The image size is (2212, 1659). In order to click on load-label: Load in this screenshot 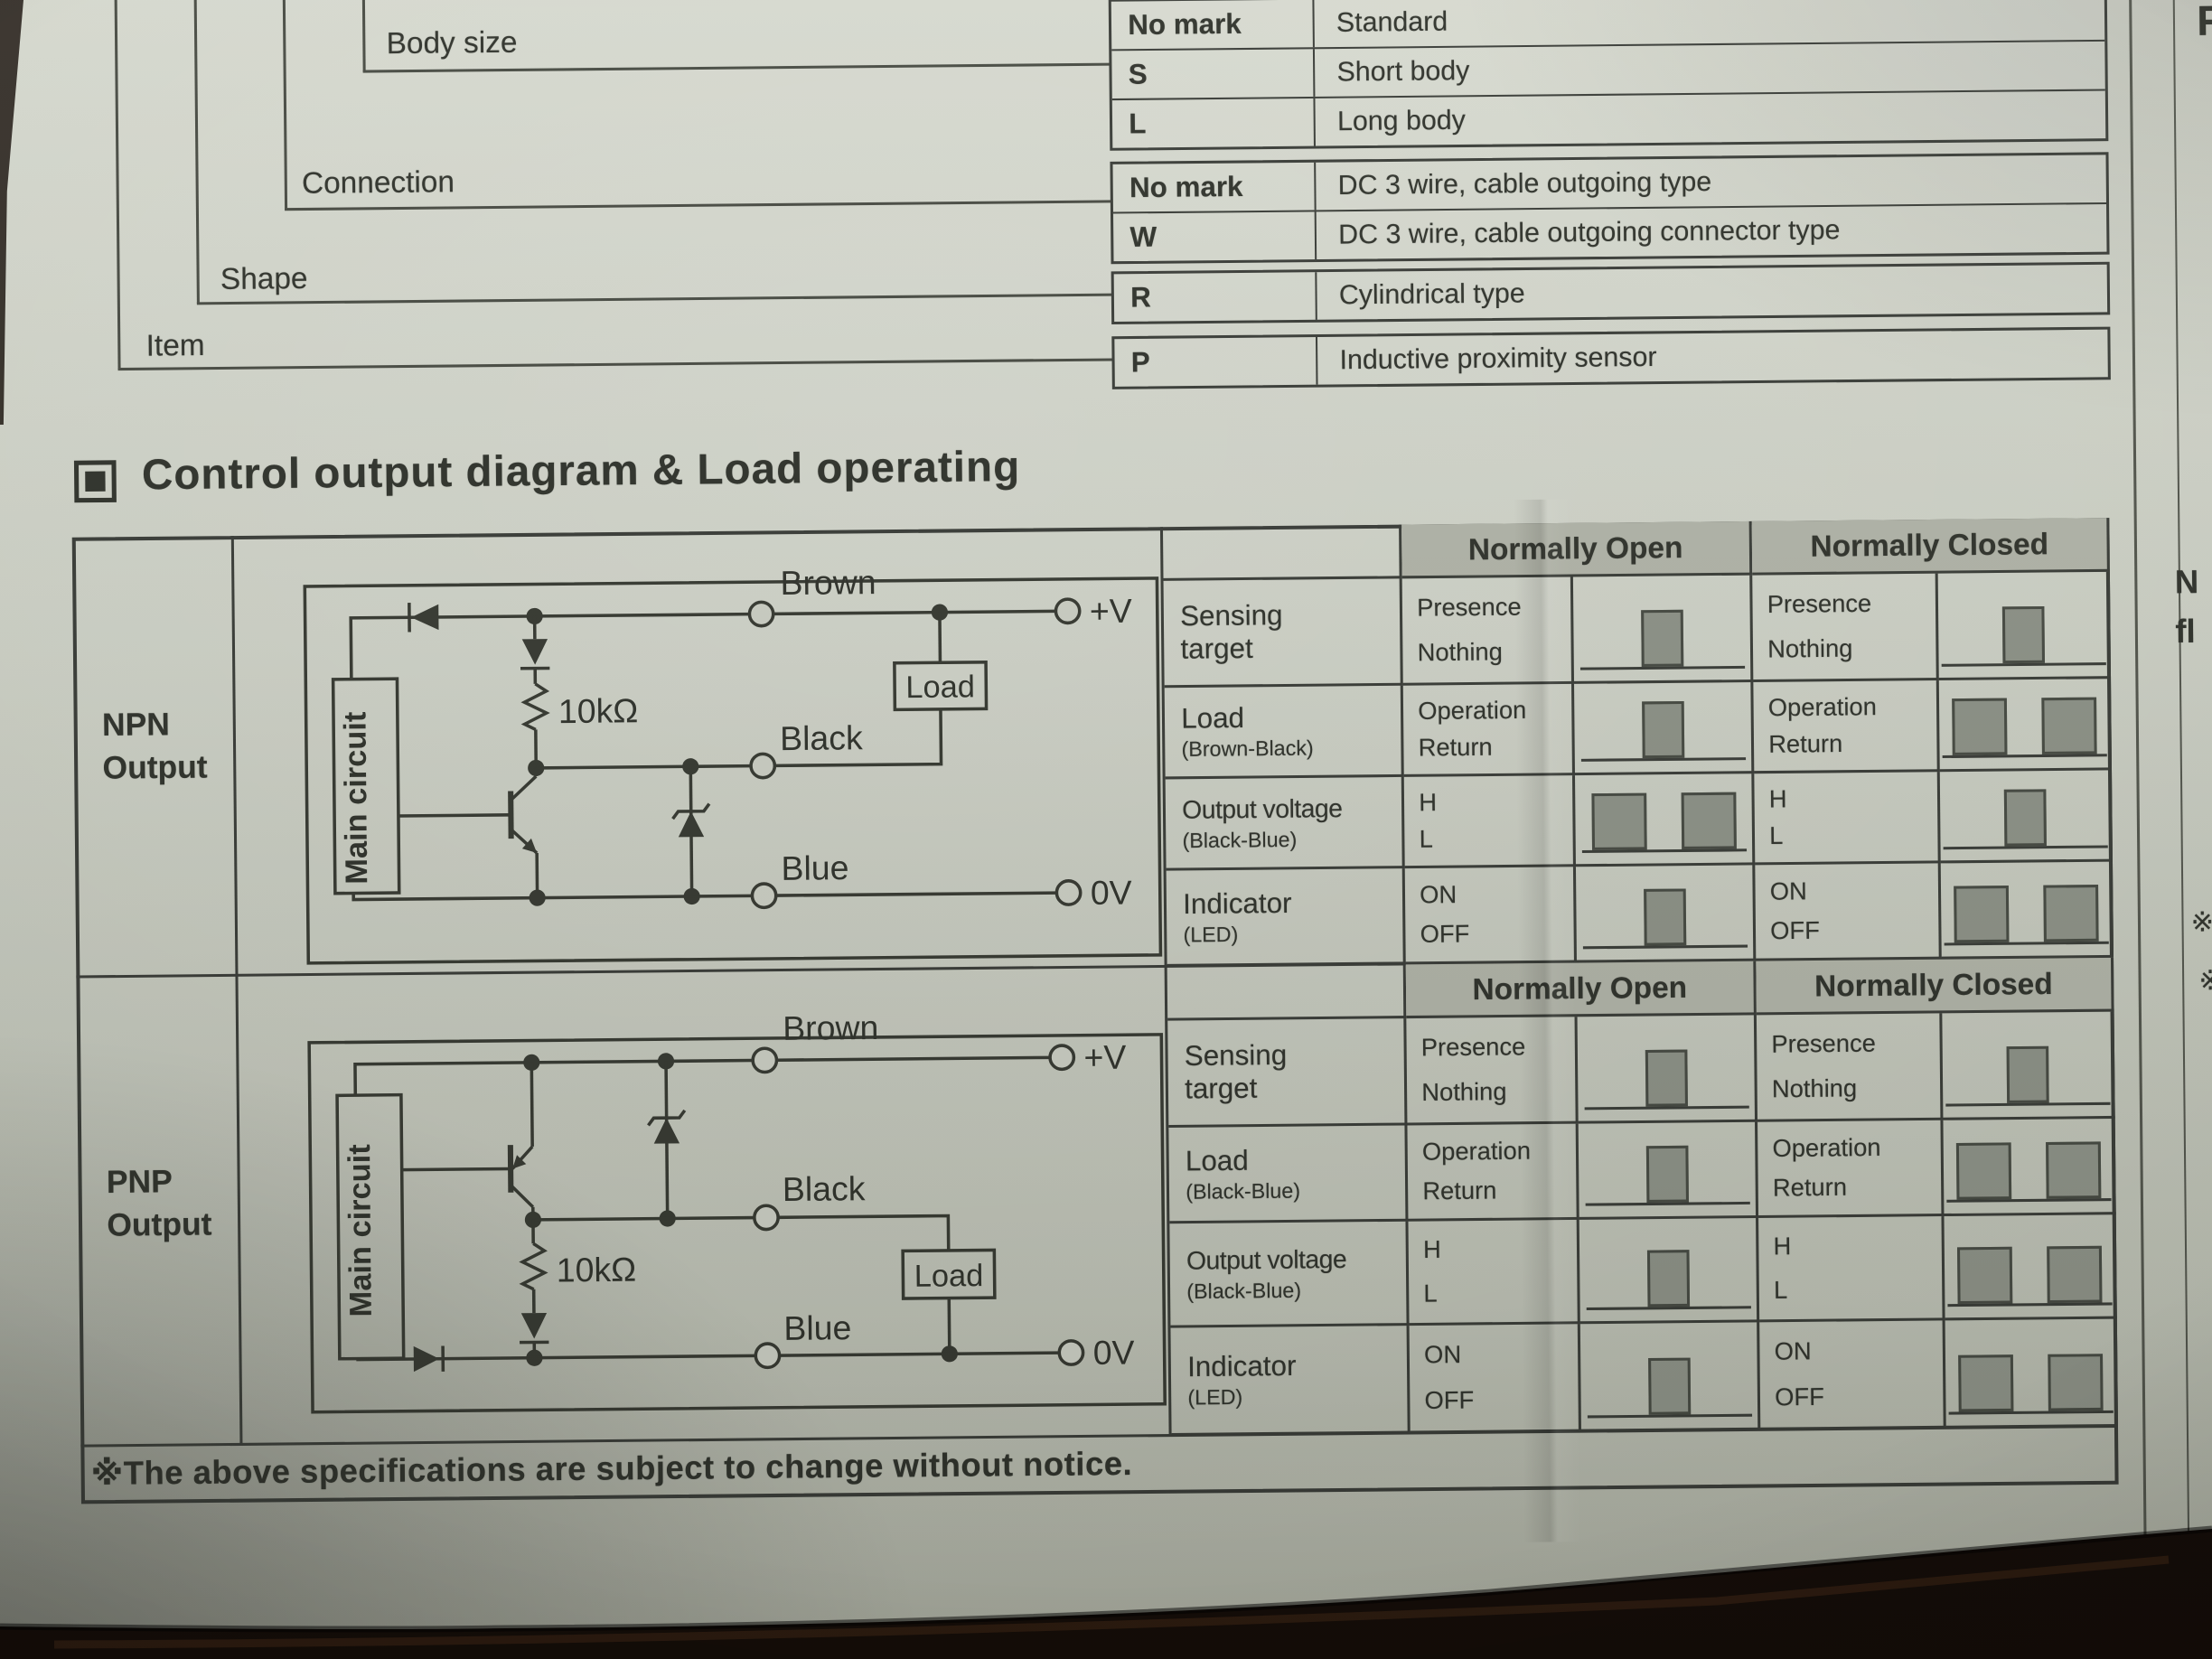, I will do `click(949, 1276)`.